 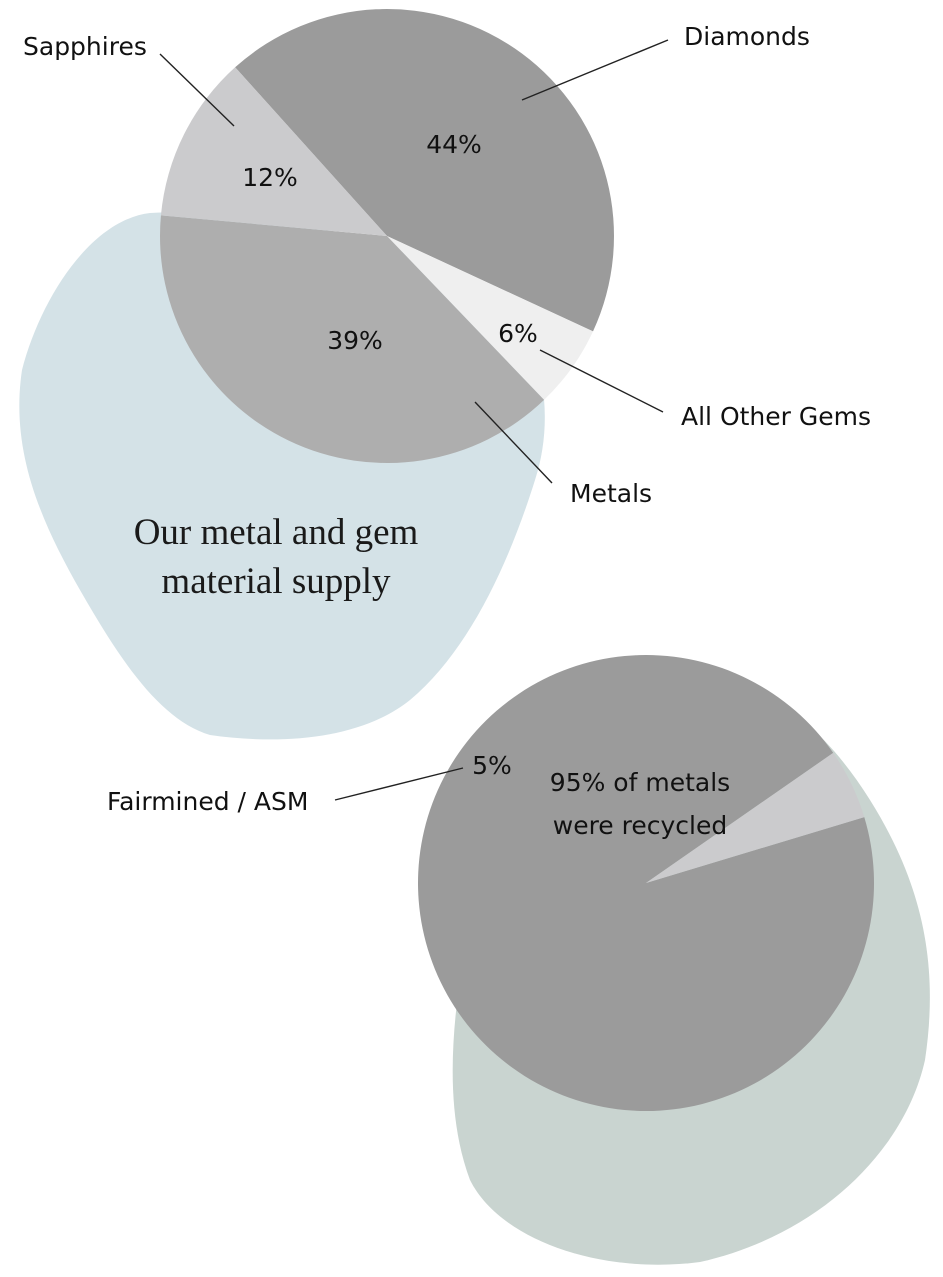 What do you see at coordinates (776, 416) in the screenshot?
I see `label-all-other-gems: All Other Gems` at bounding box center [776, 416].